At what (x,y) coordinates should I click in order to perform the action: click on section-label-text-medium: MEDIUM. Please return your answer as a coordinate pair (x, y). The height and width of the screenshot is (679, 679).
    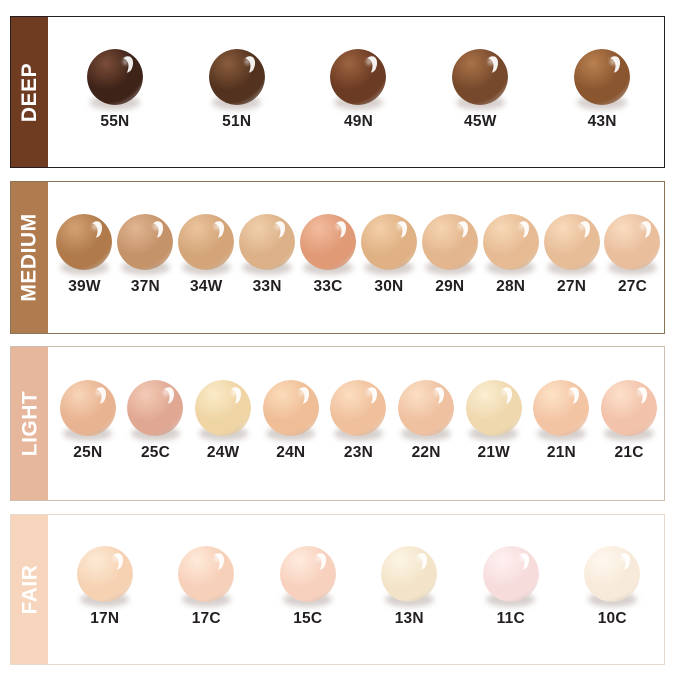
    Looking at the image, I should click on (30, 257).